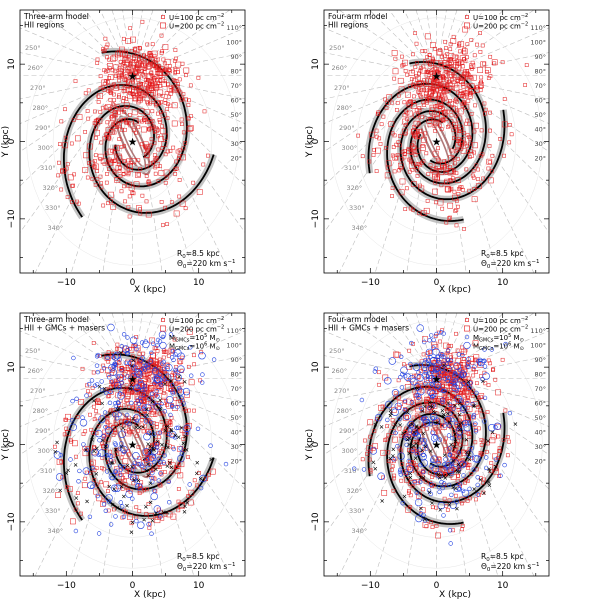 The height and width of the screenshot is (609, 600). What do you see at coordinates (510, 567) in the screenshot?
I see `parameter-text: Θ0=220 km s−1` at bounding box center [510, 567].